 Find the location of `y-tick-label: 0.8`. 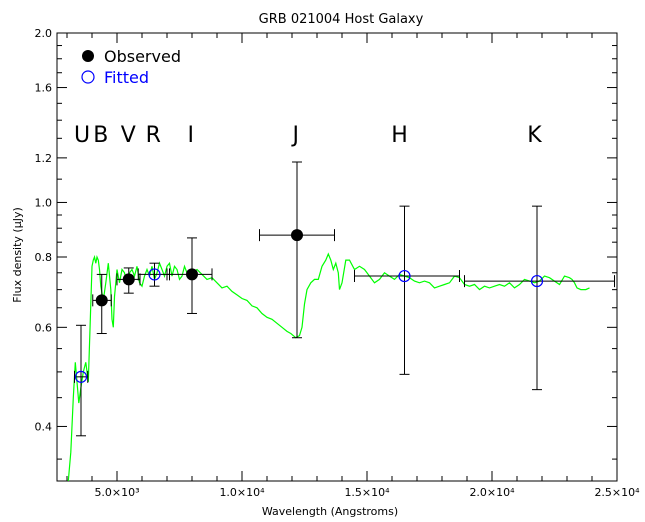

y-tick-label: 0.8 is located at coordinates (44, 257).